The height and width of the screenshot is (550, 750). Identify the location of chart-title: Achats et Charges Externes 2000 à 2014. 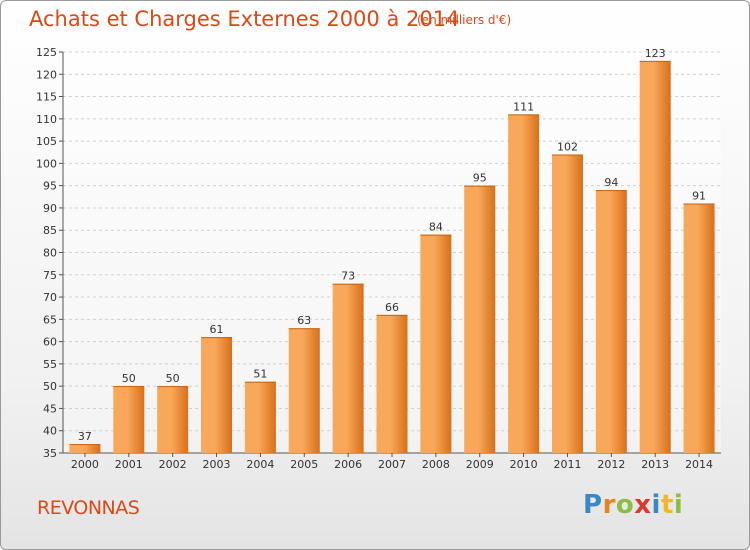
(244, 19).